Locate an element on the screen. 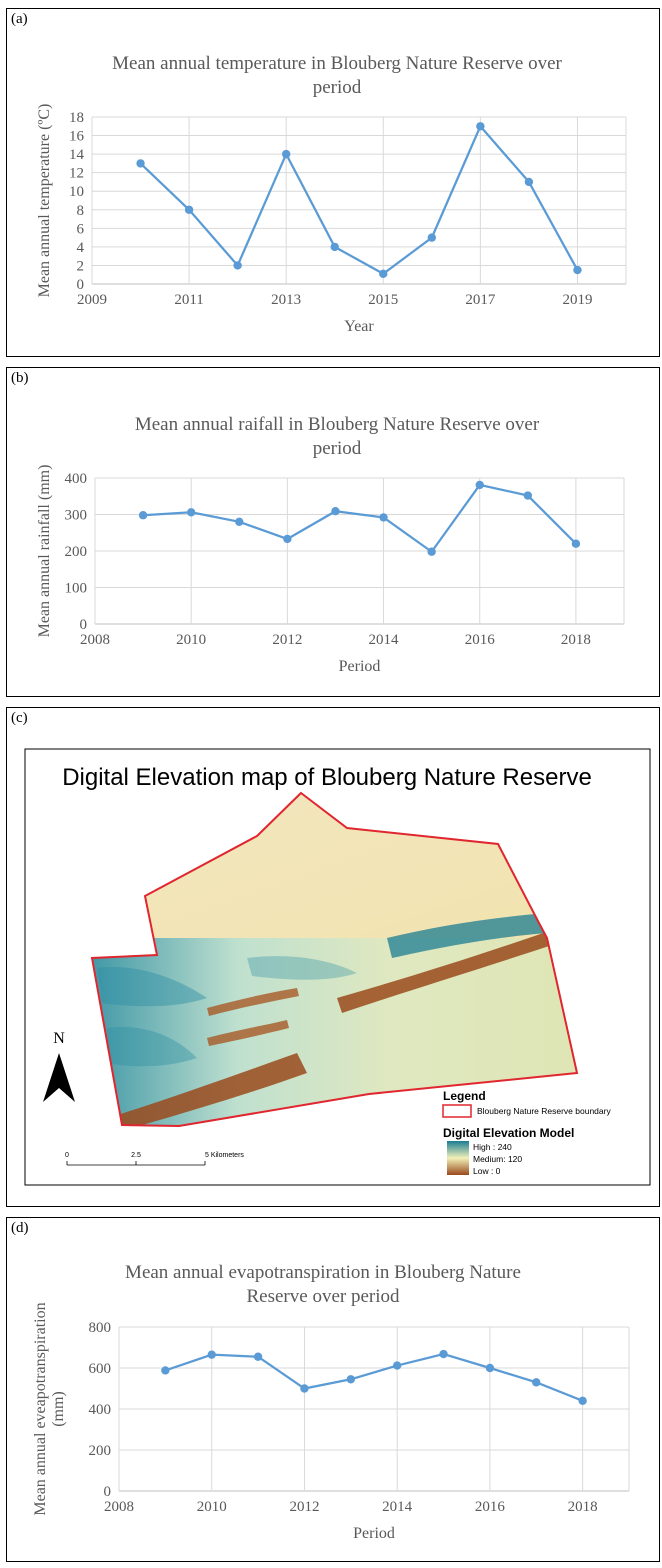  y-axis-label: Mean annual temperature (ºC) is located at coordinates (44, 201).